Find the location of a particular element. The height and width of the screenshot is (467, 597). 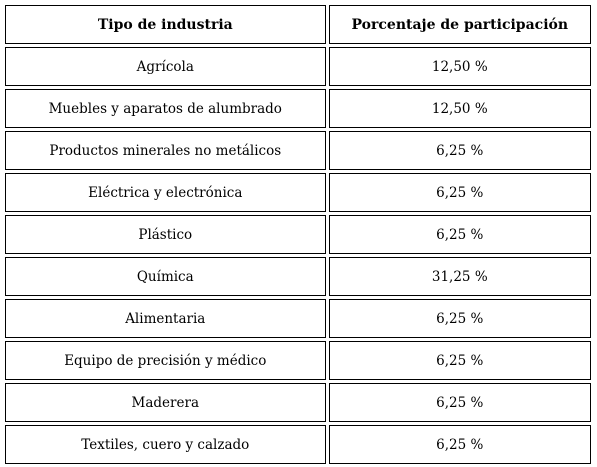

table-row: Química 31,25 % is located at coordinates (298, 276).